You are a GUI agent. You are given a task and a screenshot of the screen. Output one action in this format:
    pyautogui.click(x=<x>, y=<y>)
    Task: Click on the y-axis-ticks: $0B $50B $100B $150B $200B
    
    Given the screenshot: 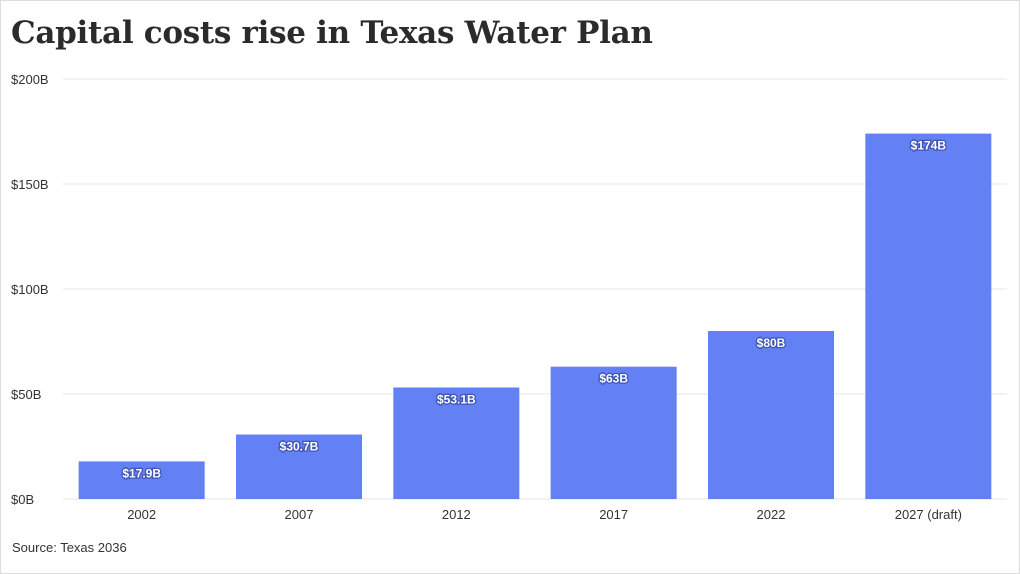 What is the action you would take?
    pyautogui.click(x=30, y=289)
    